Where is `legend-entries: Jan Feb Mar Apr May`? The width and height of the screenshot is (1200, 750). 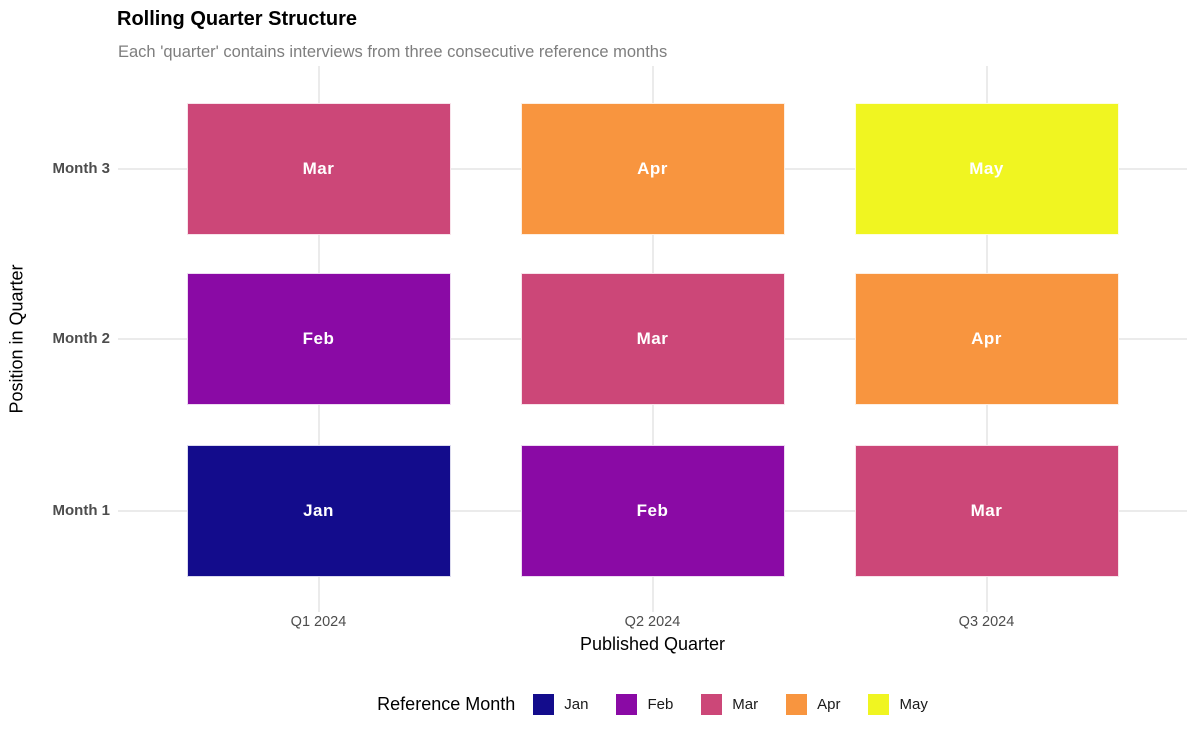 legend-entries: Jan Feb Mar Apr May is located at coordinates (730, 704).